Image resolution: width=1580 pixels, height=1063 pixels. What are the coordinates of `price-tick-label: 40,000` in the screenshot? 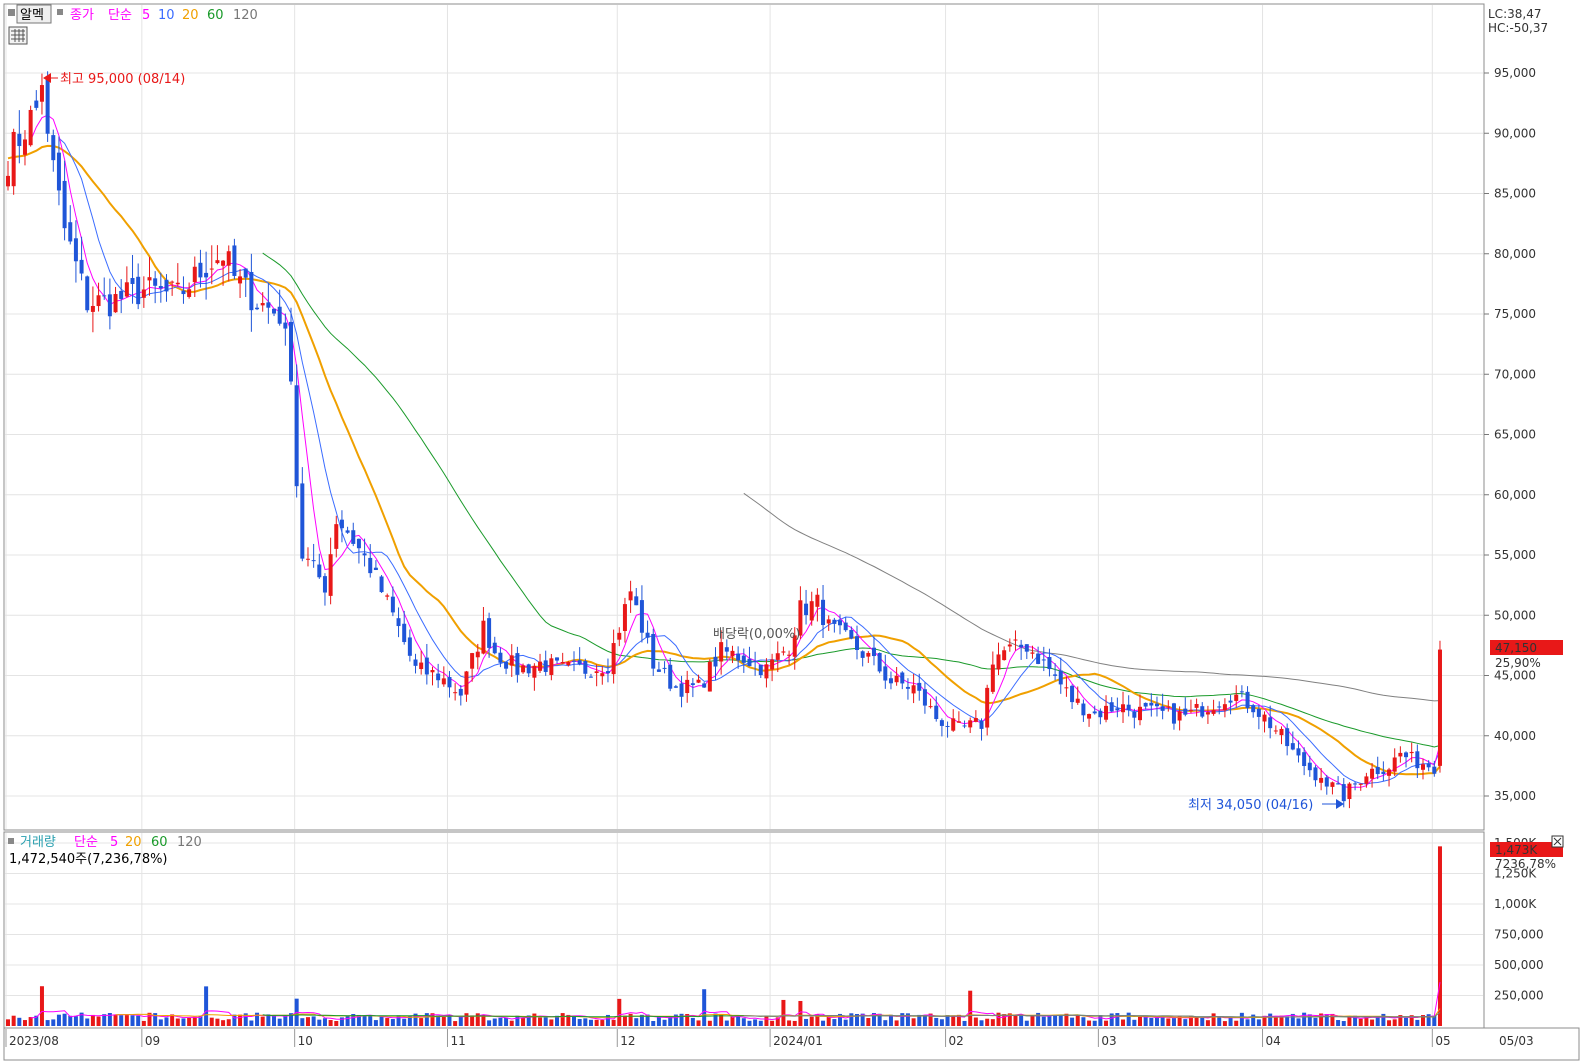 It's located at (1515, 736).